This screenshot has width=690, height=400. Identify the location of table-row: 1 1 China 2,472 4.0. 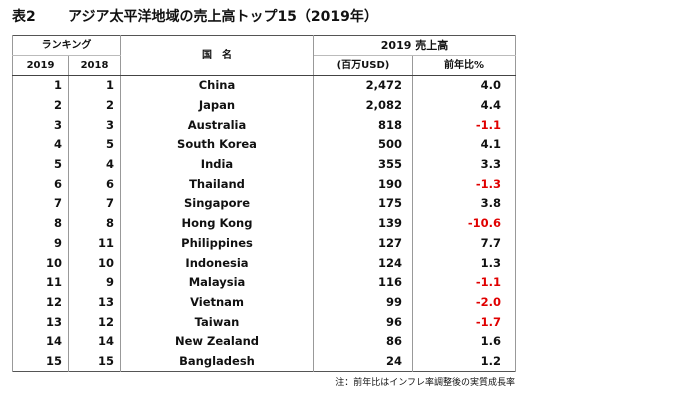
(264, 85).